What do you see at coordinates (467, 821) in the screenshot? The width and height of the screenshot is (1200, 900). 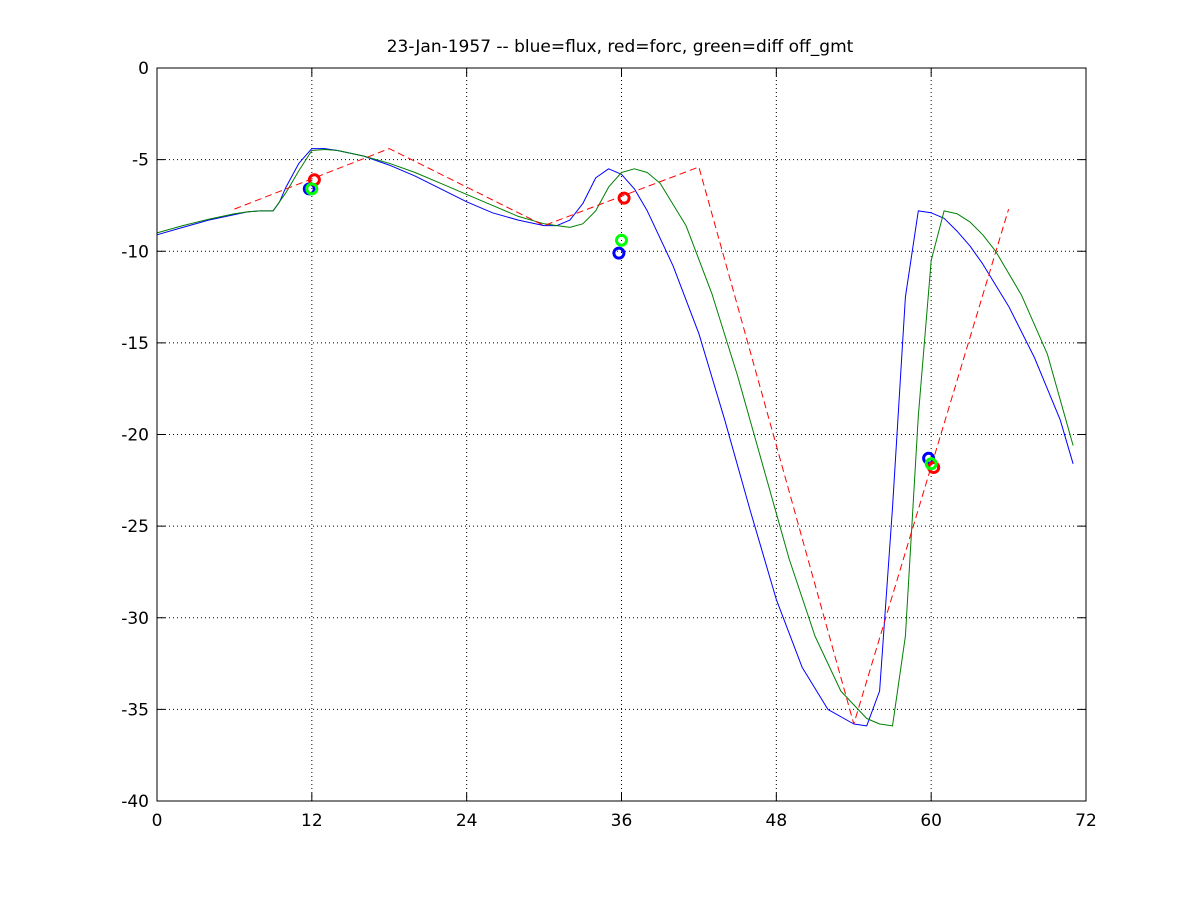 I see `x-tick-label: 24` at bounding box center [467, 821].